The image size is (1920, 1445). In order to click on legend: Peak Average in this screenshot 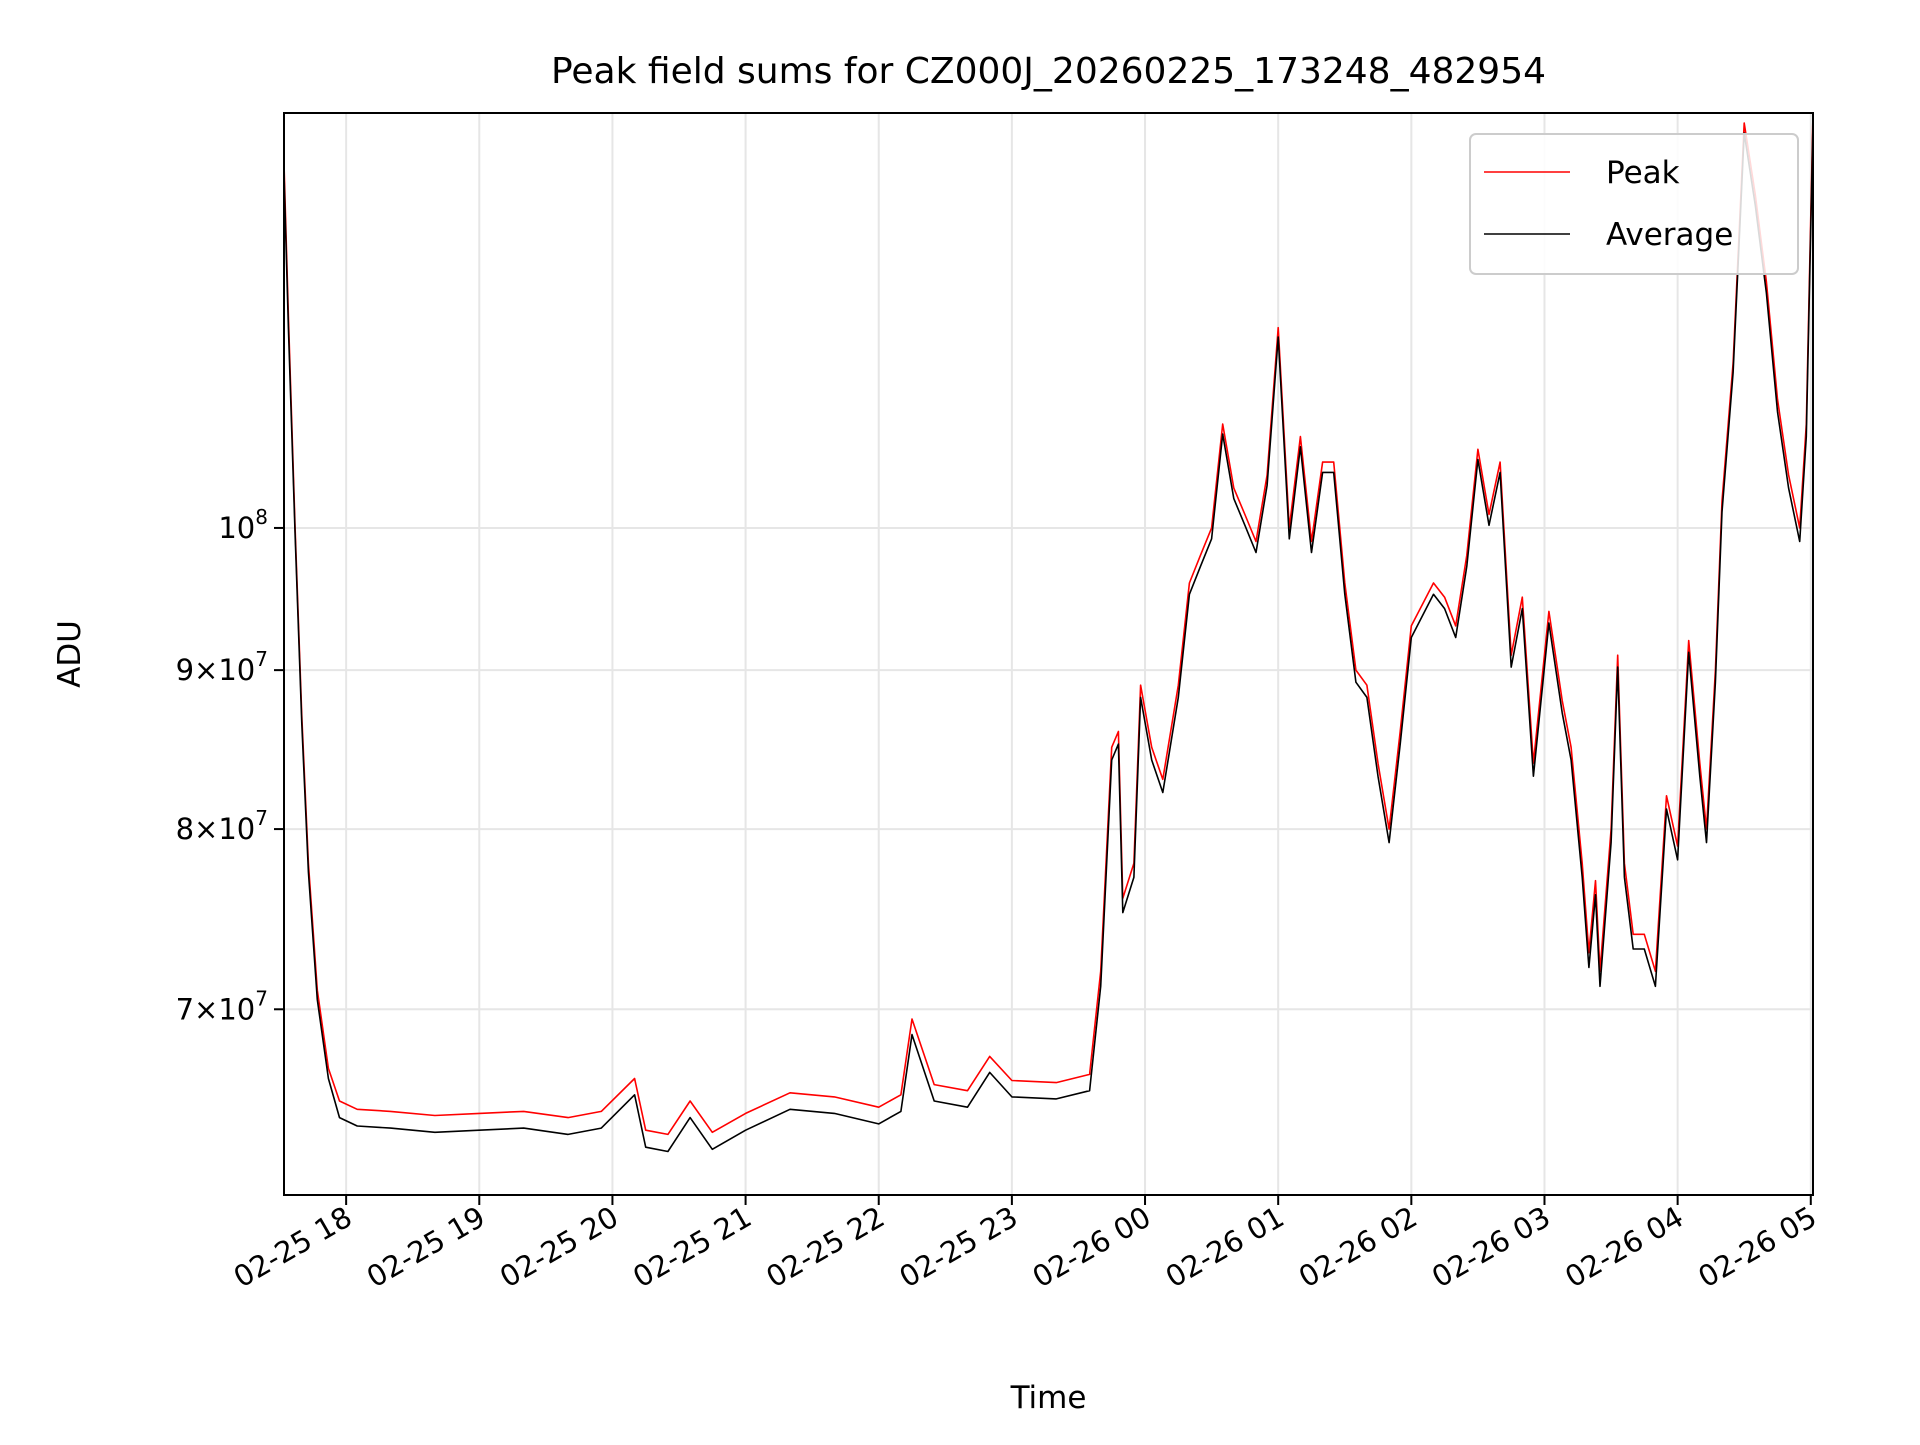, I will do `click(1634, 204)`.